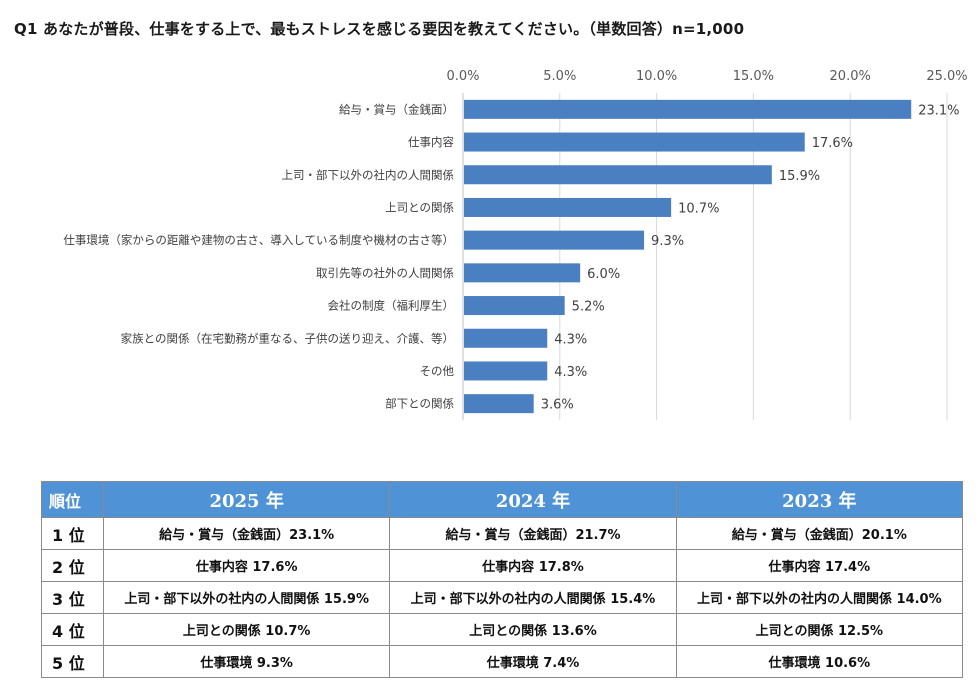 This screenshot has height=683, width=980. I want to click on x-tick-label: 15.0%, so click(753, 76).